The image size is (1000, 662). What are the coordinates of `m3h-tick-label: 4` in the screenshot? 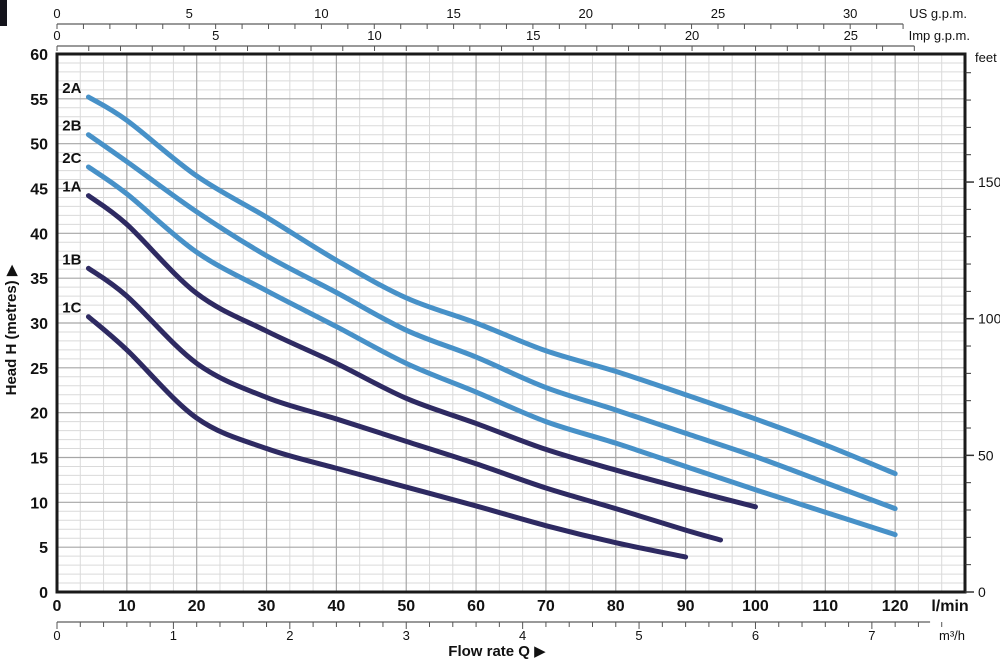 It's located at (522, 635).